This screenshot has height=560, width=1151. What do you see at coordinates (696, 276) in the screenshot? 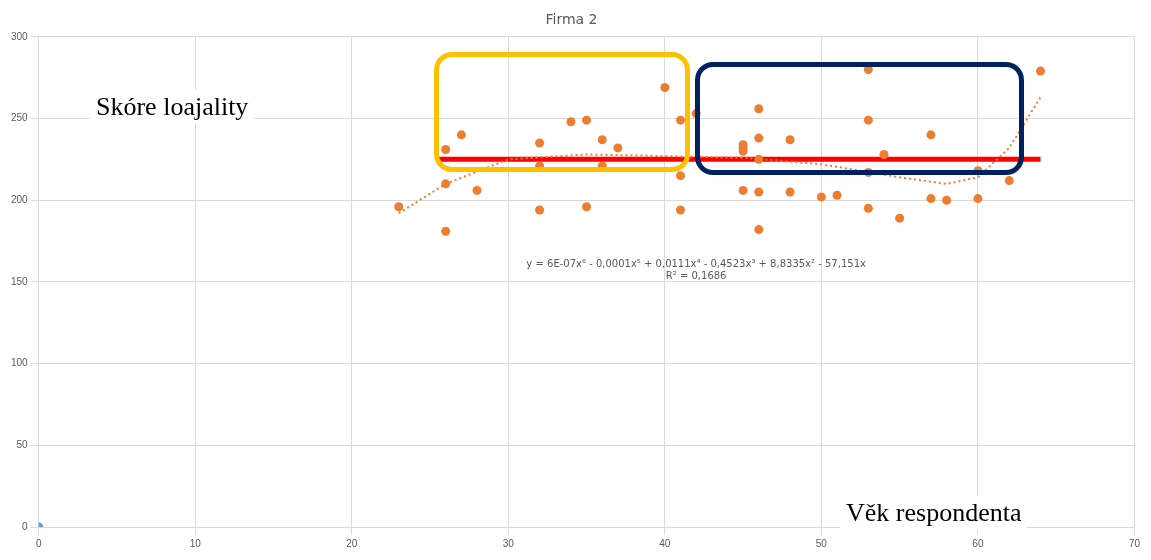
I see `annotation: R² = 0,1686` at bounding box center [696, 276].